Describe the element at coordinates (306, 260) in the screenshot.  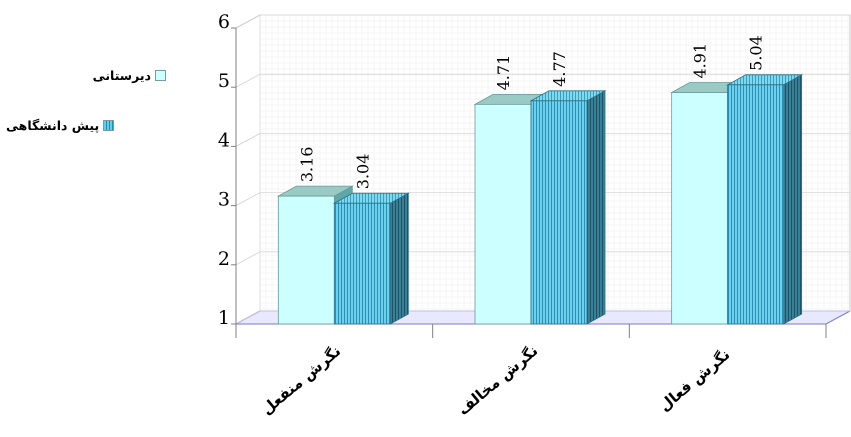
I see `bar-s1-c1` at that location.